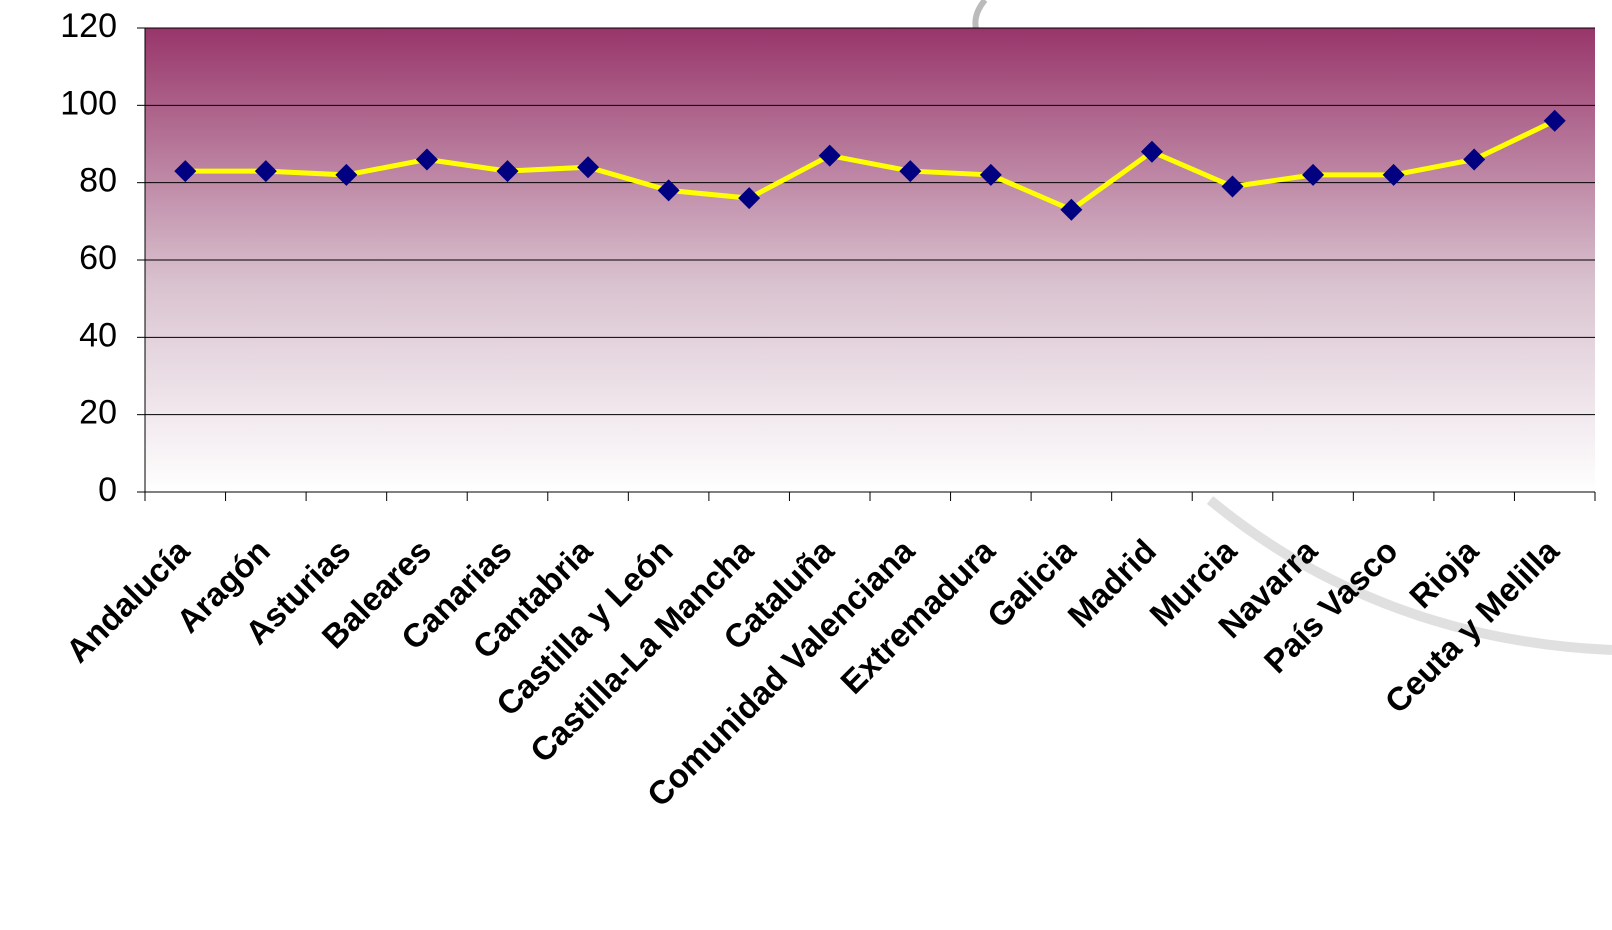 The width and height of the screenshot is (1612, 930). Describe the element at coordinates (98, 413) in the screenshot. I see `y-tick-label: 20` at that location.